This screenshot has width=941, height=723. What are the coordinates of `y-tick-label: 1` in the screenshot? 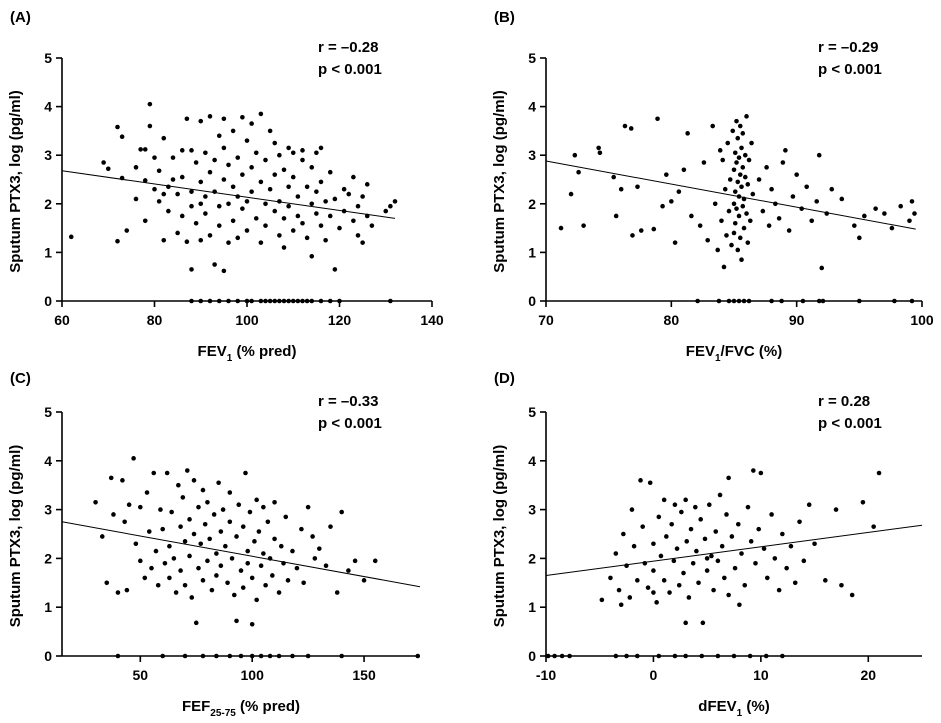 It's located at (532, 252).